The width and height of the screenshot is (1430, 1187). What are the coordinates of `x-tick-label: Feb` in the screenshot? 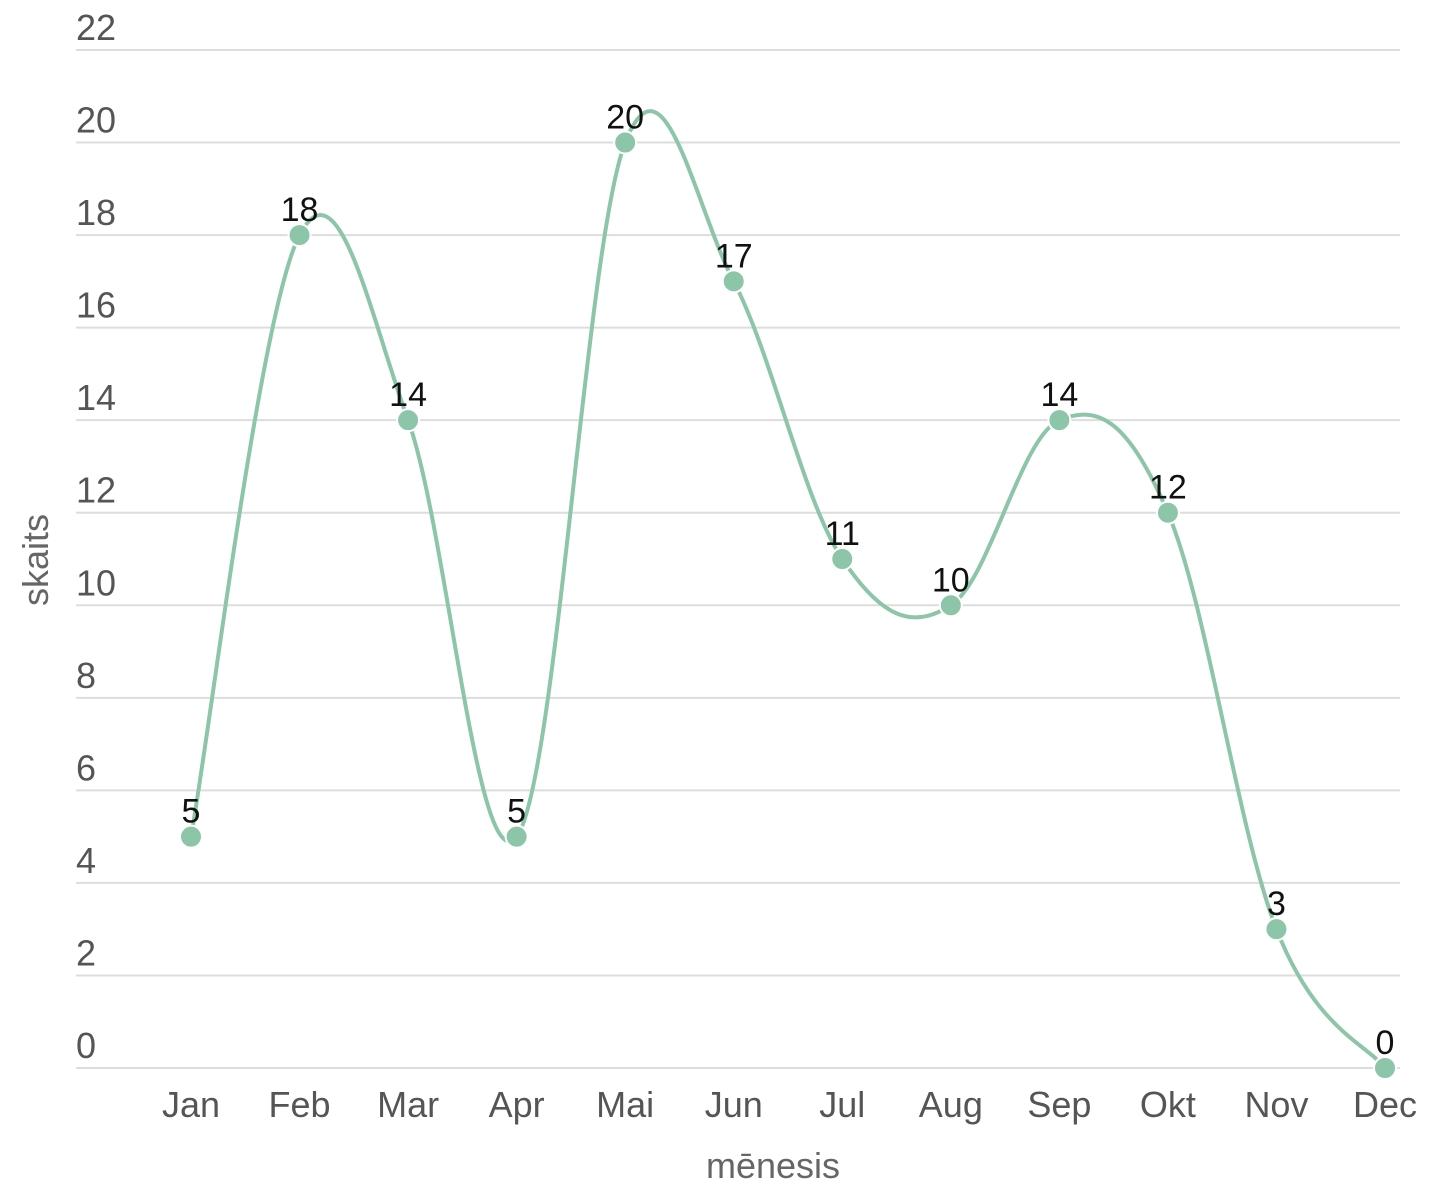 It's located at (300, 1104).